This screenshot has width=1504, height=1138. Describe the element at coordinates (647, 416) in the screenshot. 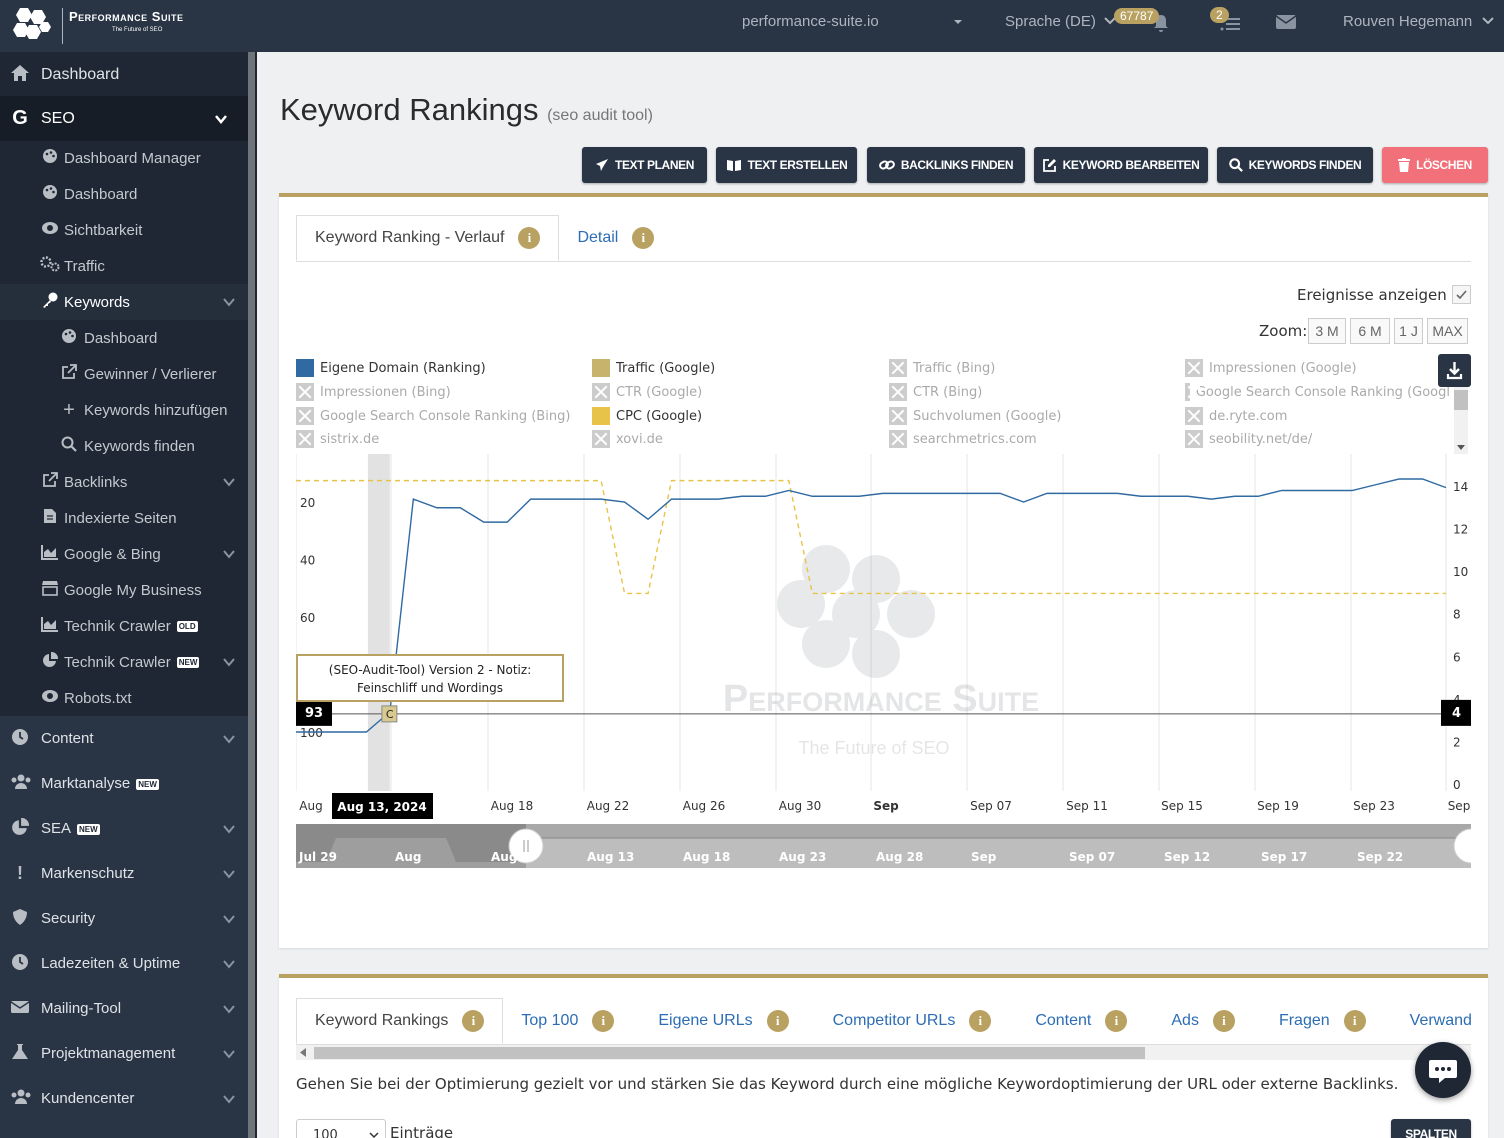

I see `legend-item: CPC (Google)` at that location.